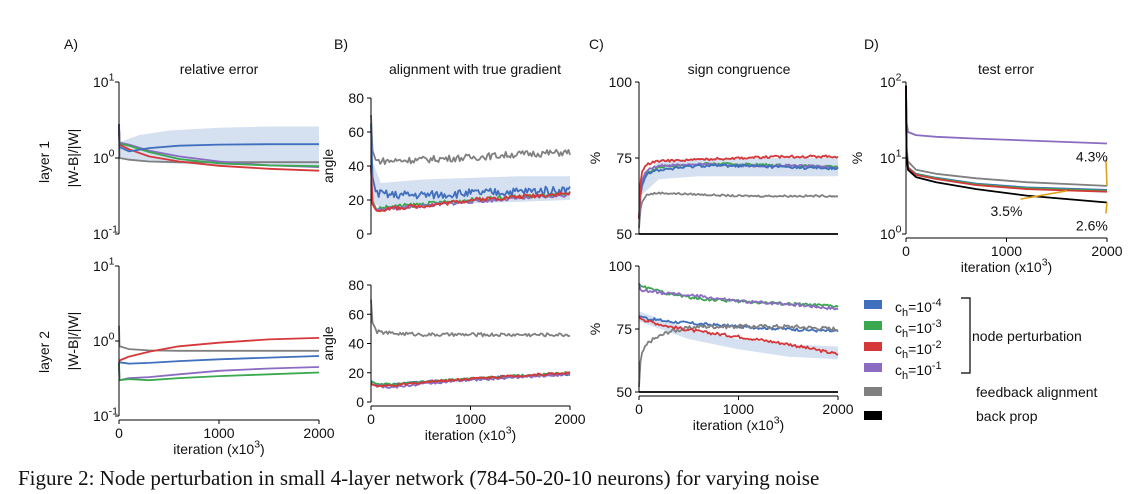 This screenshot has width=1145, height=494. I want to click on panel-letters: A) B) C) D), so click(471, 44).